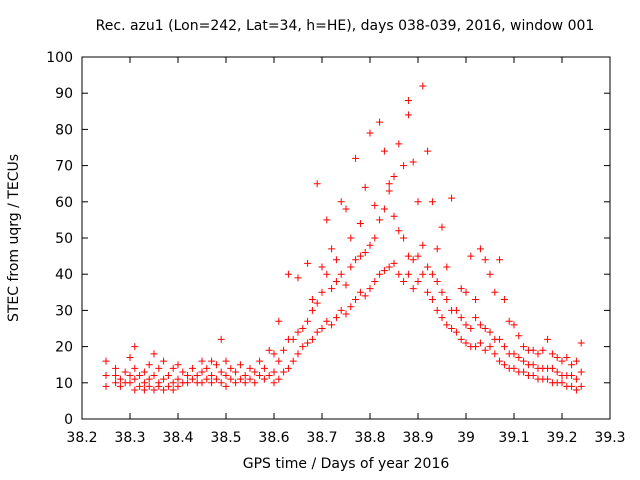  Describe the element at coordinates (59, 58) in the screenshot. I see `y-tick-label: 100` at that location.